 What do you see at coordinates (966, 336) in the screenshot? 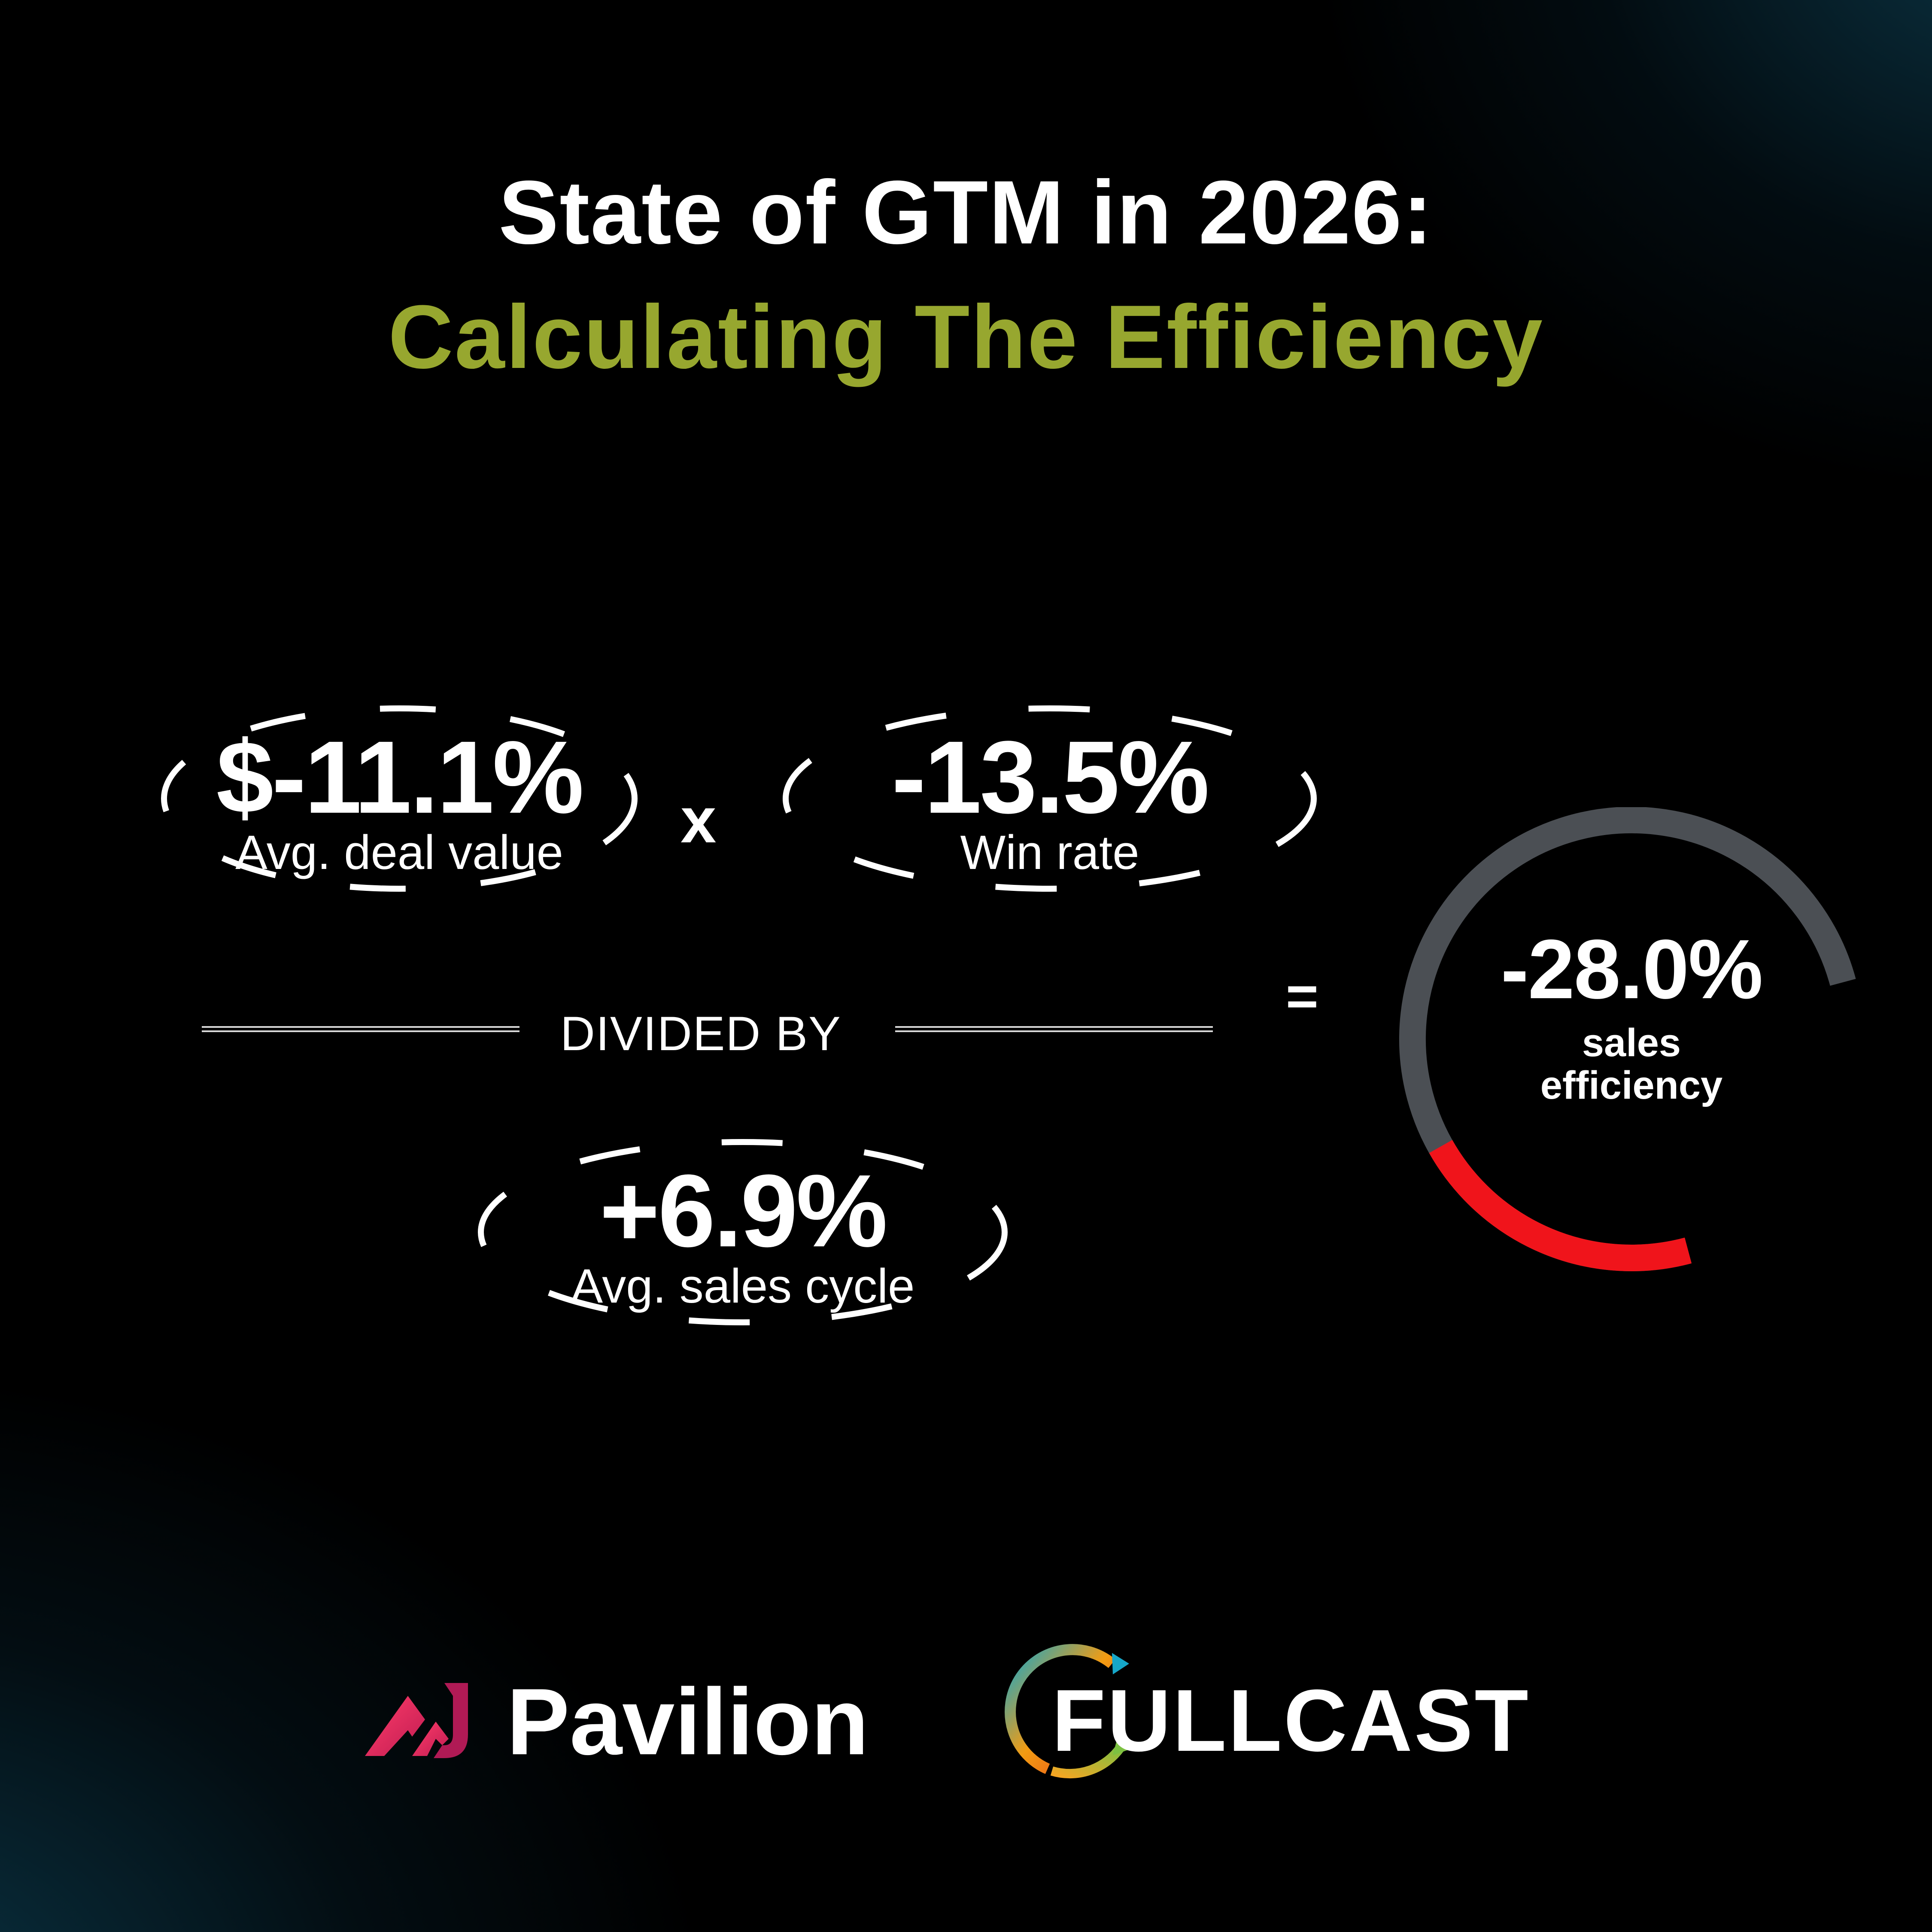
I see `page-subtitle: Calculating The Efficiency` at bounding box center [966, 336].